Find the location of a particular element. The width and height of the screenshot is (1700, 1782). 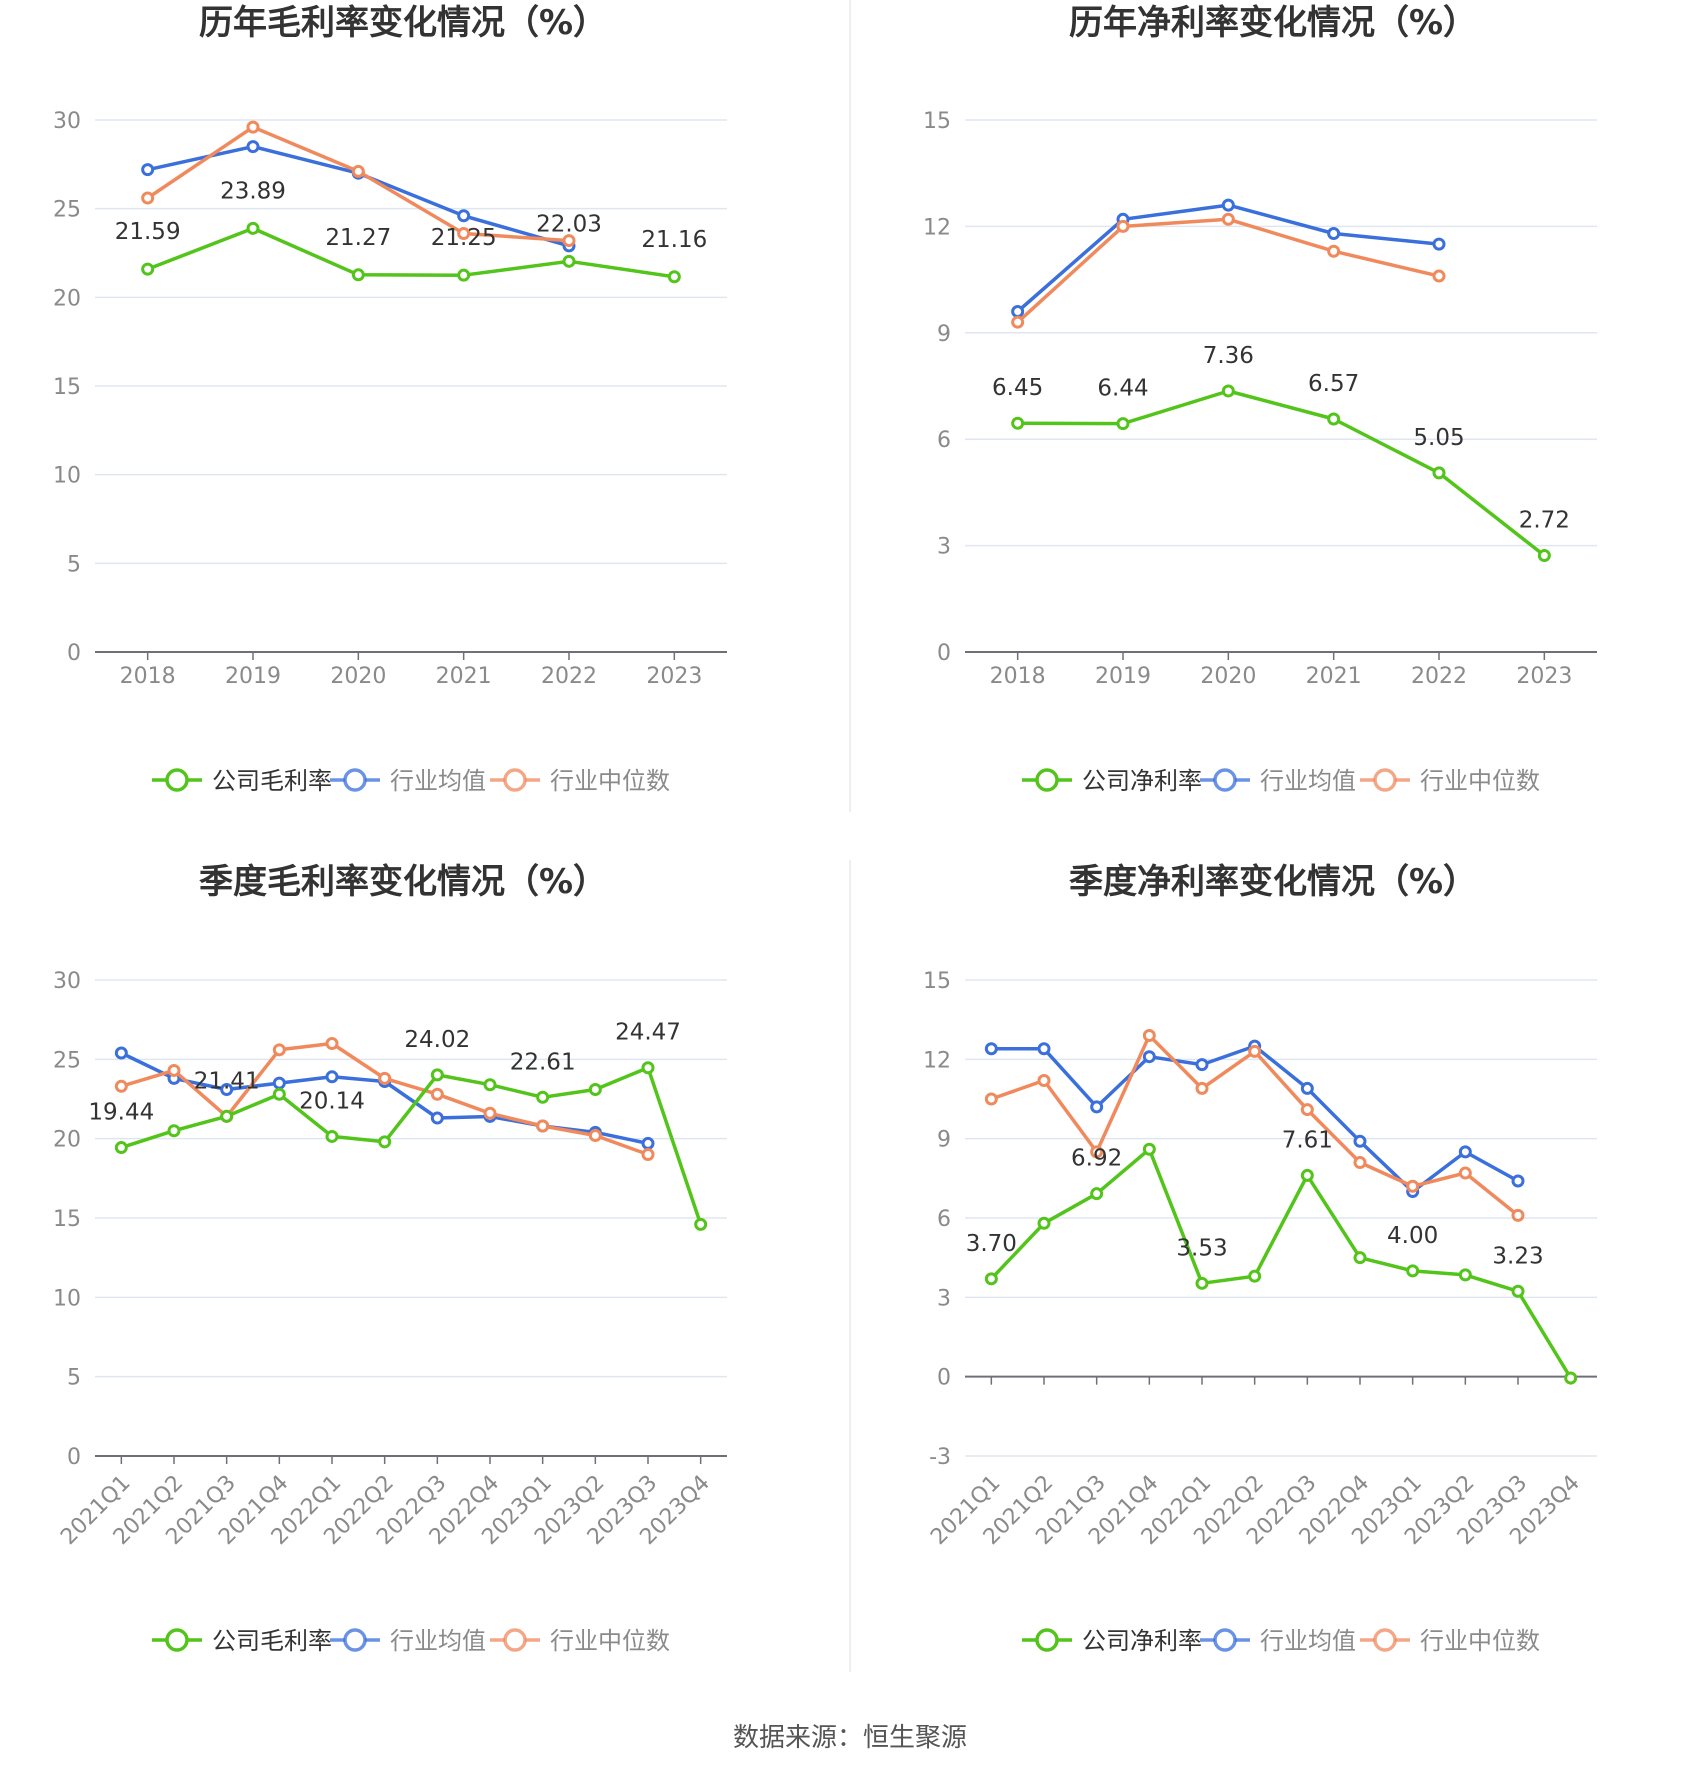

y-tick-label: 30 is located at coordinates (67, 981).